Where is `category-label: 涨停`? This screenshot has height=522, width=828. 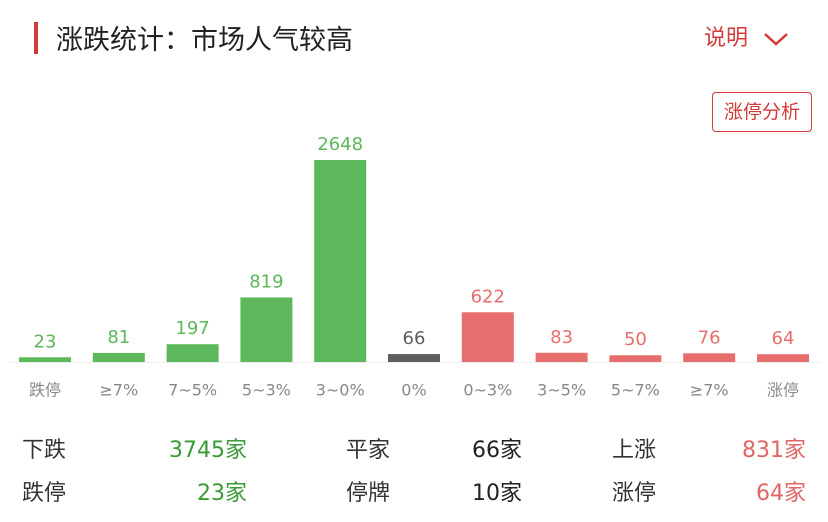 category-label: 涨停 is located at coordinates (783, 390).